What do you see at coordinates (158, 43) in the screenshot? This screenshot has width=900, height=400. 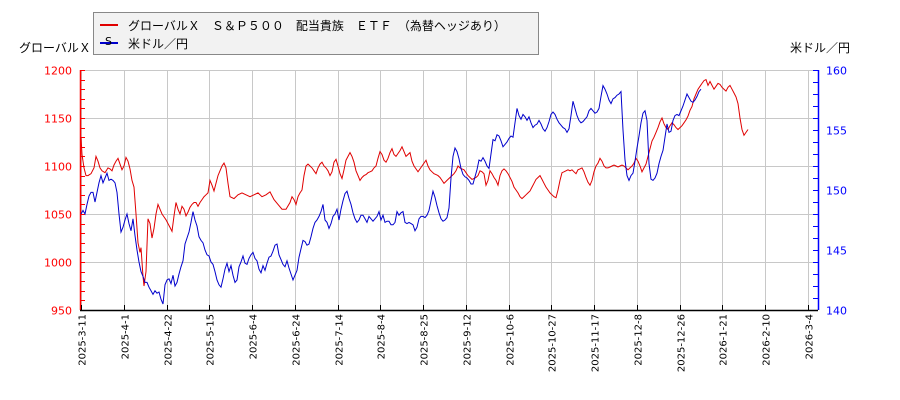 I see `legend-label-usdjpy: 米ドル／円` at bounding box center [158, 43].